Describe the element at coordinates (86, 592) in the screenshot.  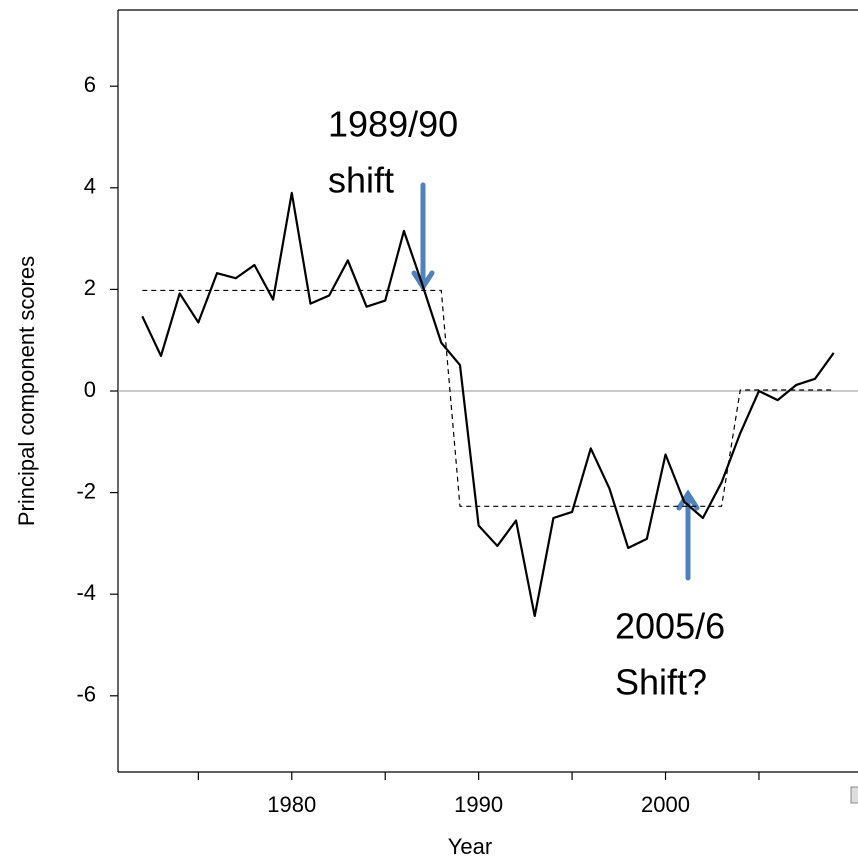
I see `y-tick-label: -4` at that location.